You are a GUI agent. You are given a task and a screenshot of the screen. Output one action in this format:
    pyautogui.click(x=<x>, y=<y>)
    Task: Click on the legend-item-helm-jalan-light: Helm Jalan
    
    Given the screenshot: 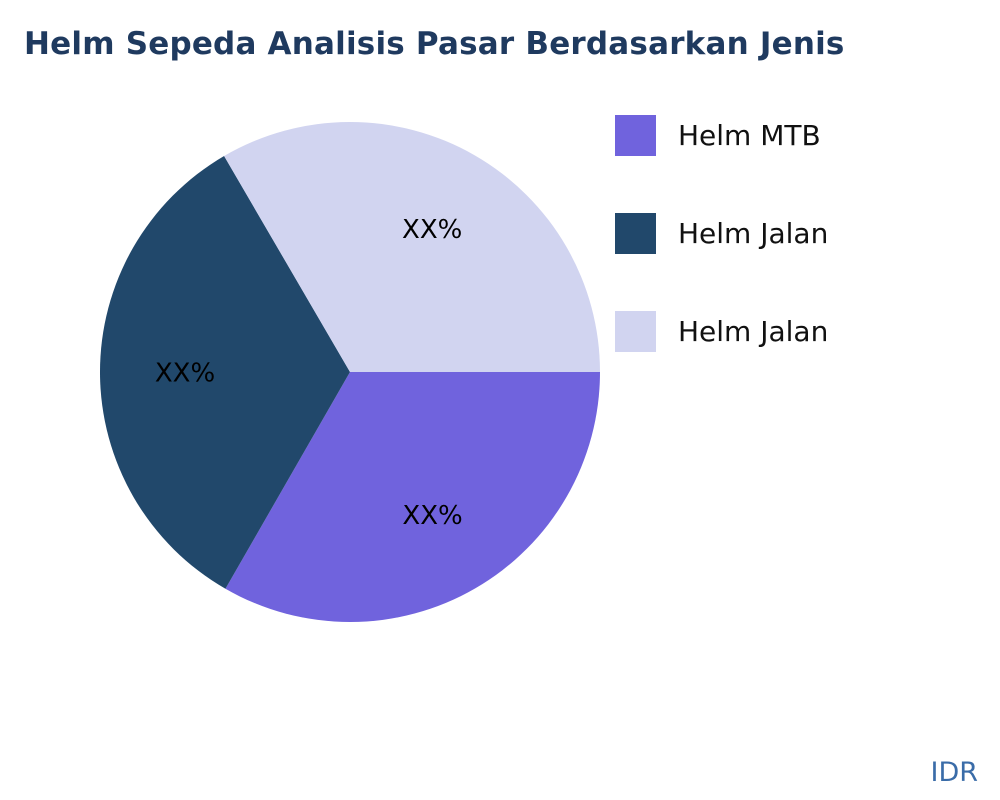 What is the action you would take?
    pyautogui.click(x=721, y=331)
    